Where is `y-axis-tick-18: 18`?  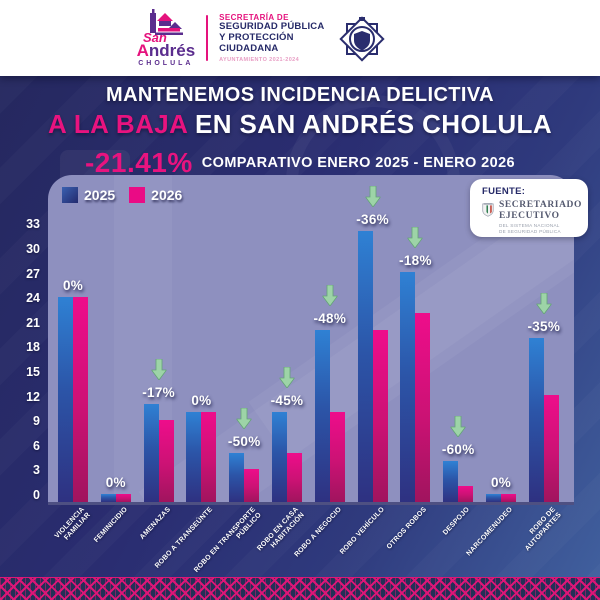
y-axis-tick-18: 18 is located at coordinates (33, 347).